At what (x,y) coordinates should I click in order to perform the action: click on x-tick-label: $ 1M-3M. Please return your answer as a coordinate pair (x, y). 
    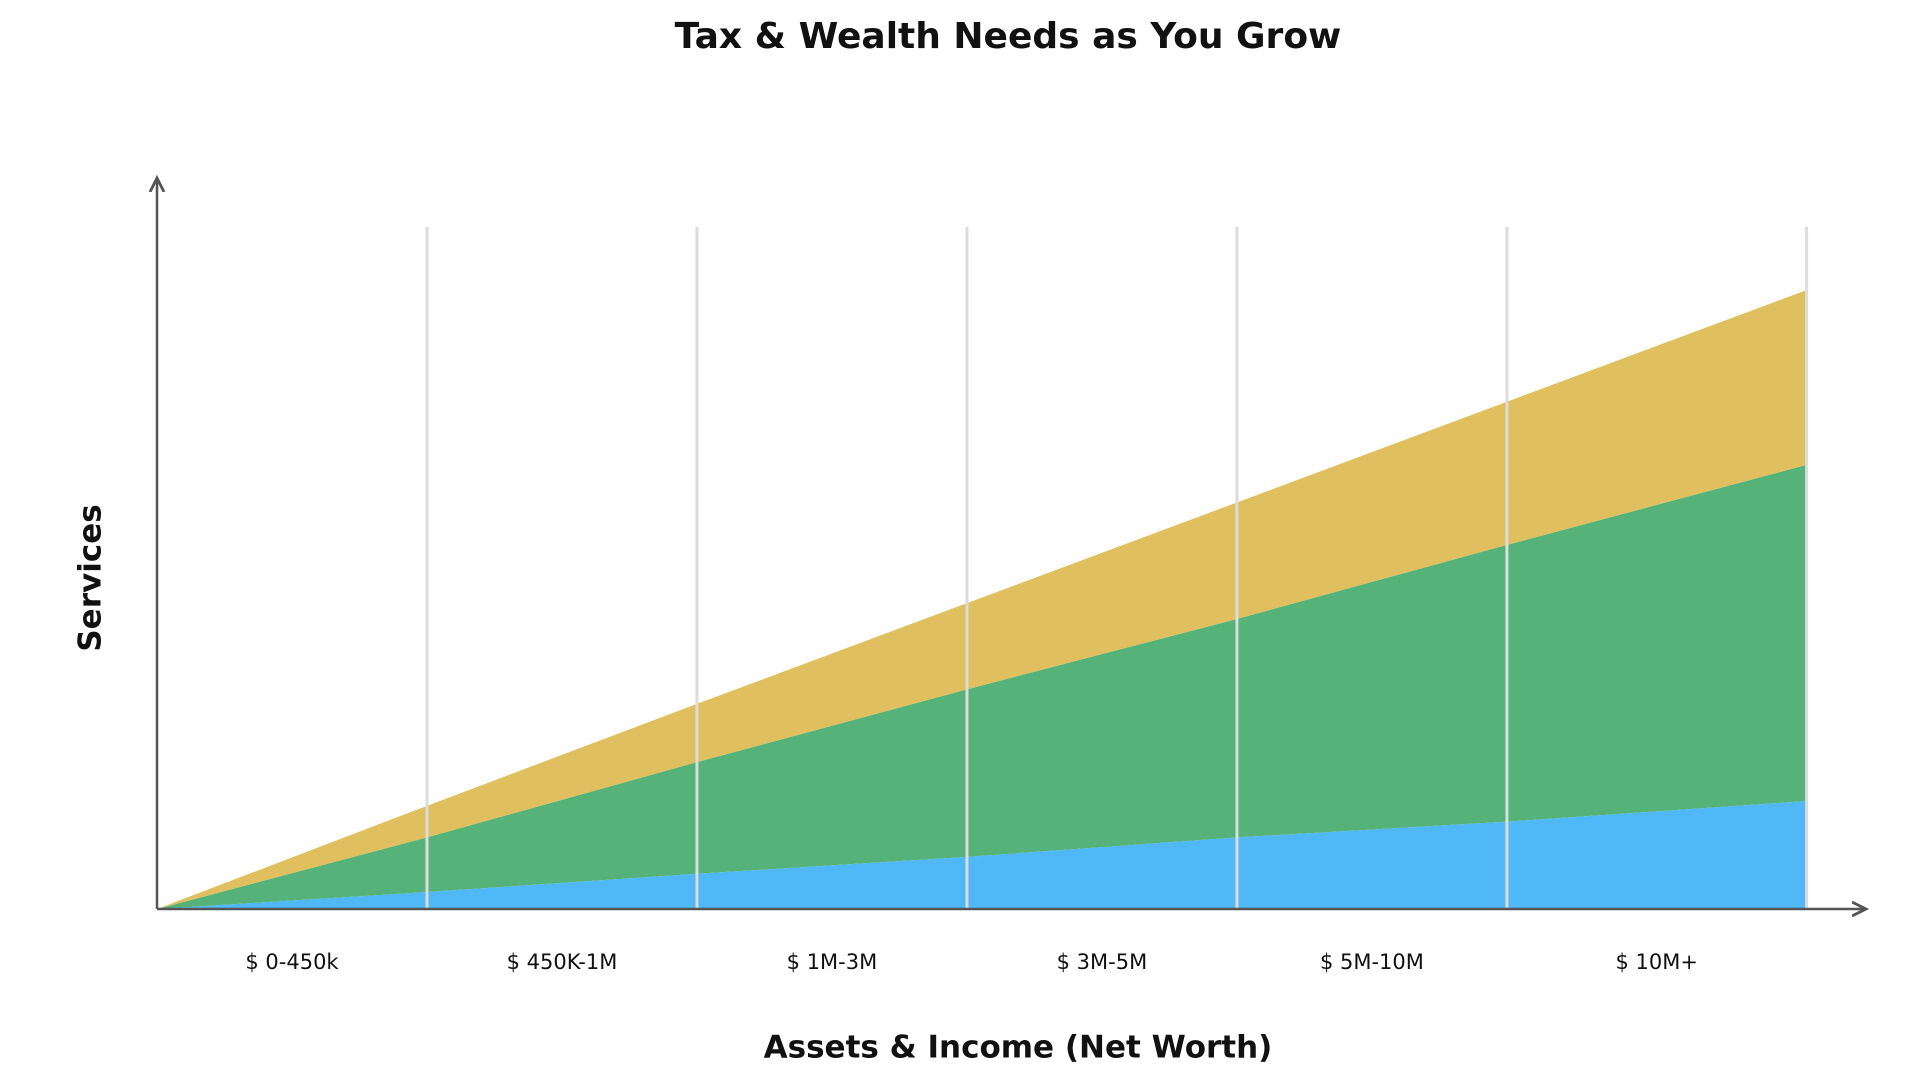
    Looking at the image, I should click on (832, 962).